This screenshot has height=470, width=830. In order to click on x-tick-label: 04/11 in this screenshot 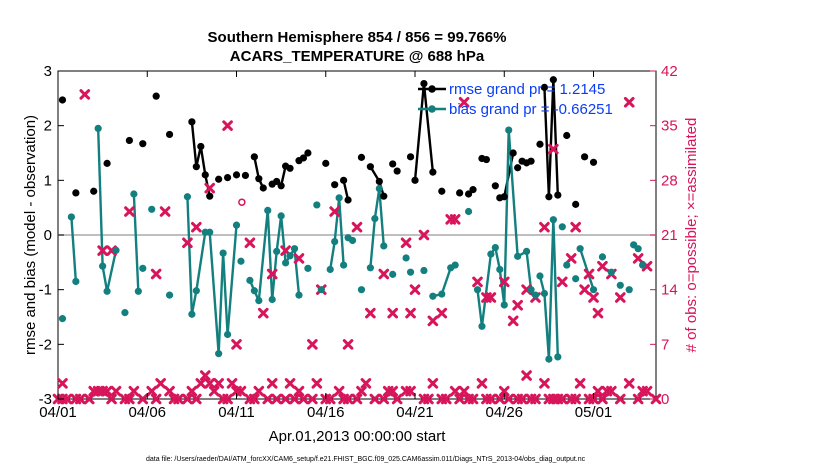, I will do `click(236, 412)`.